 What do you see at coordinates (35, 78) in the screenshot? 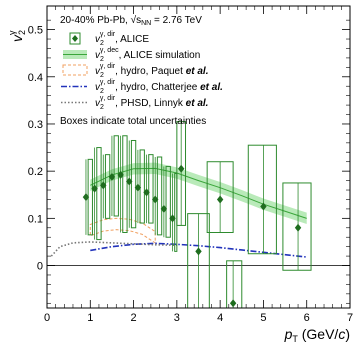
I see `y-tick-label: 0.4` at bounding box center [35, 78].